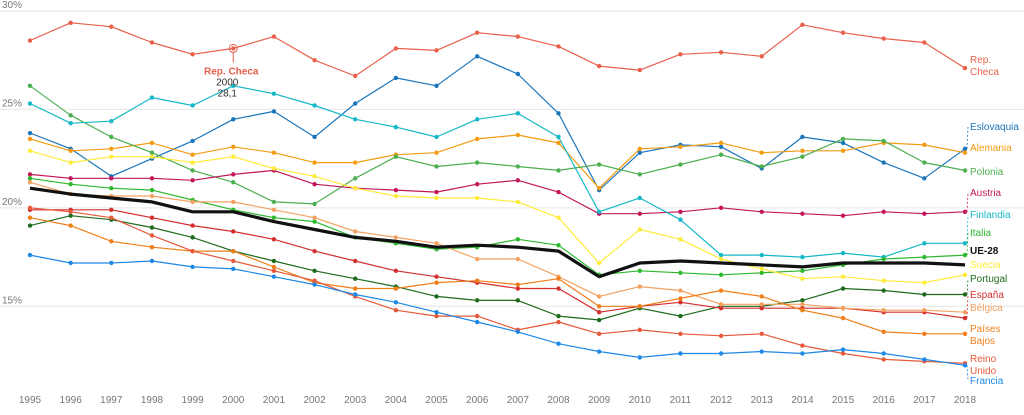 This screenshot has height=415, width=1024. Describe the element at coordinates (991, 148) in the screenshot. I see `series-label: Alemania` at that location.